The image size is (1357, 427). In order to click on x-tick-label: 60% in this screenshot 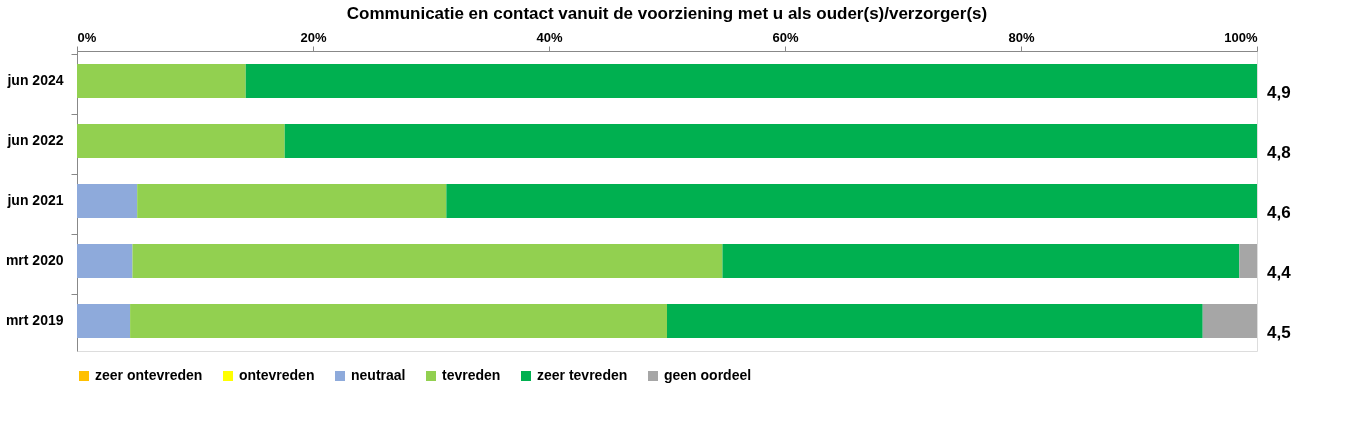, I will do `click(785, 37)`.